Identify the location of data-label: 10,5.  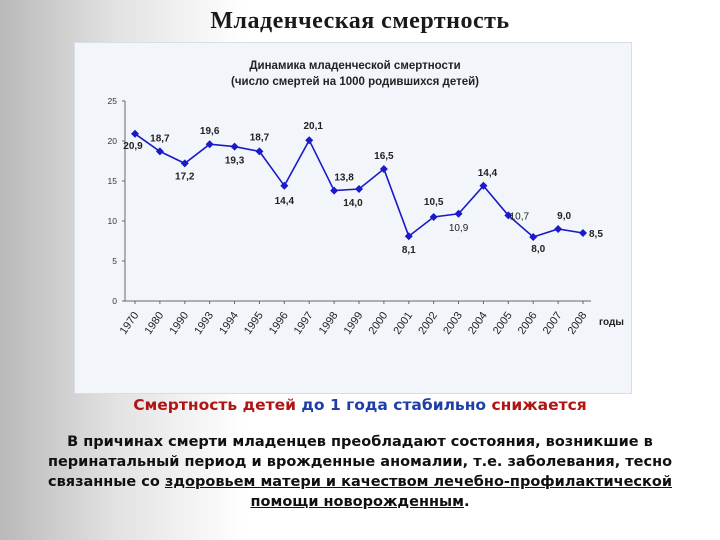
(434, 202).